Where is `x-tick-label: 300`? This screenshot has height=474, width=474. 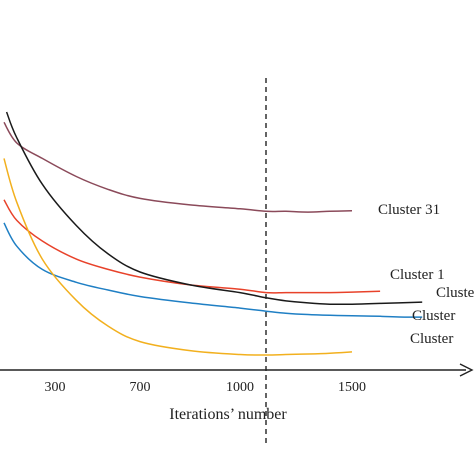 x-tick-label: 300 is located at coordinates (55, 387).